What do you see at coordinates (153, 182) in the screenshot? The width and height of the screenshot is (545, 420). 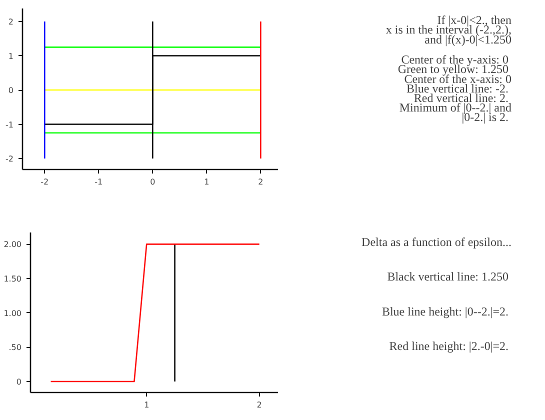 I see `x-tick-label: 0` at bounding box center [153, 182].